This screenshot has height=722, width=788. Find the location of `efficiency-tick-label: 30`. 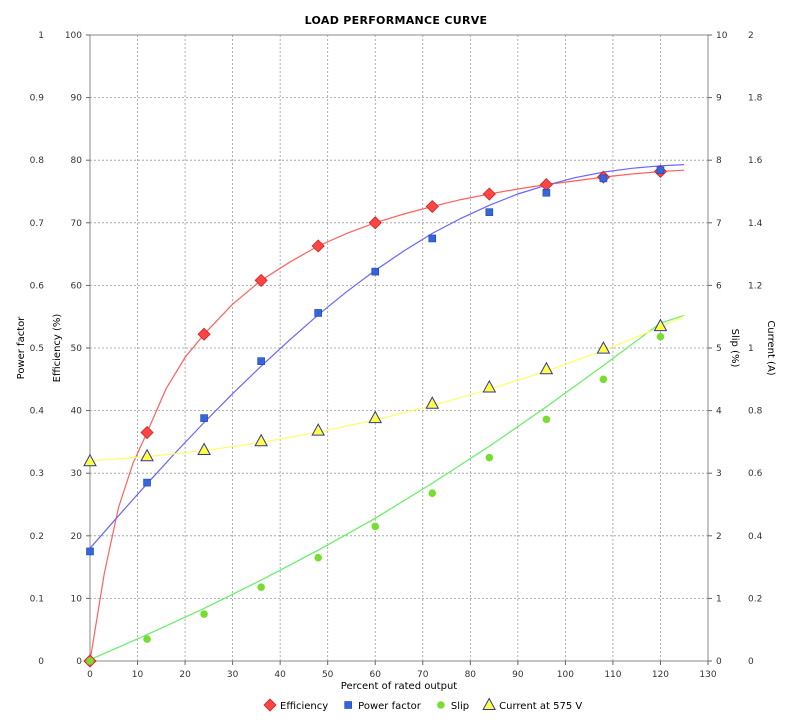

efficiency-tick-label: 30 is located at coordinates (77, 474).